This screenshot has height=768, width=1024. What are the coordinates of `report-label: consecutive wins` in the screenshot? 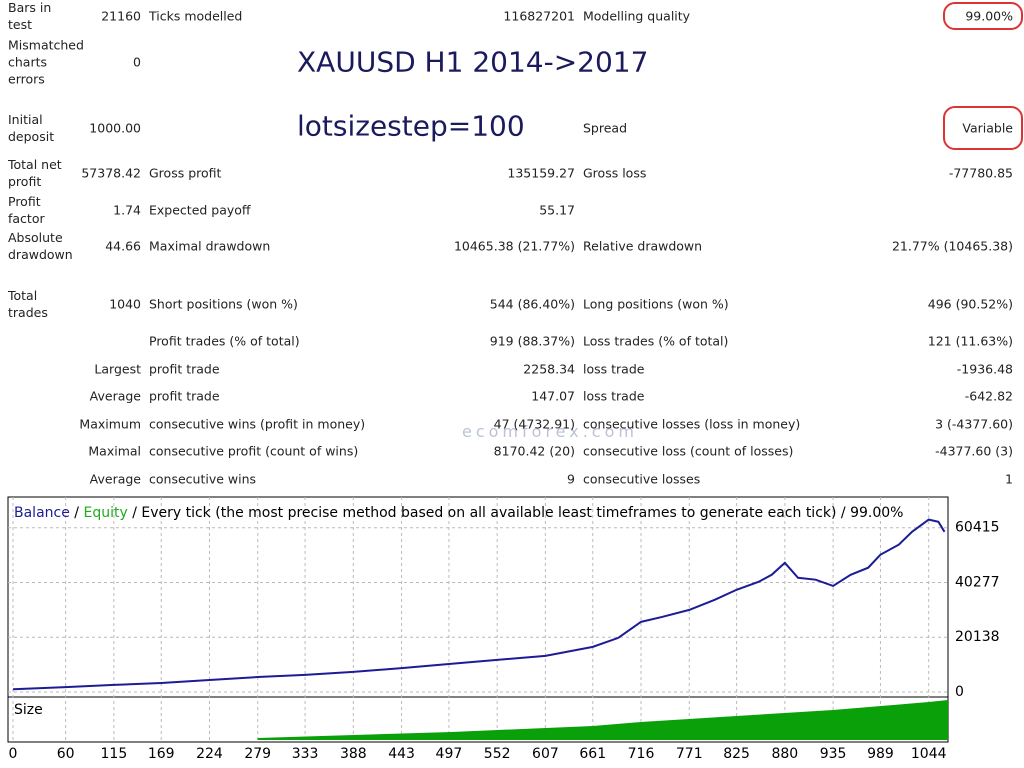 It's located at (203, 479).